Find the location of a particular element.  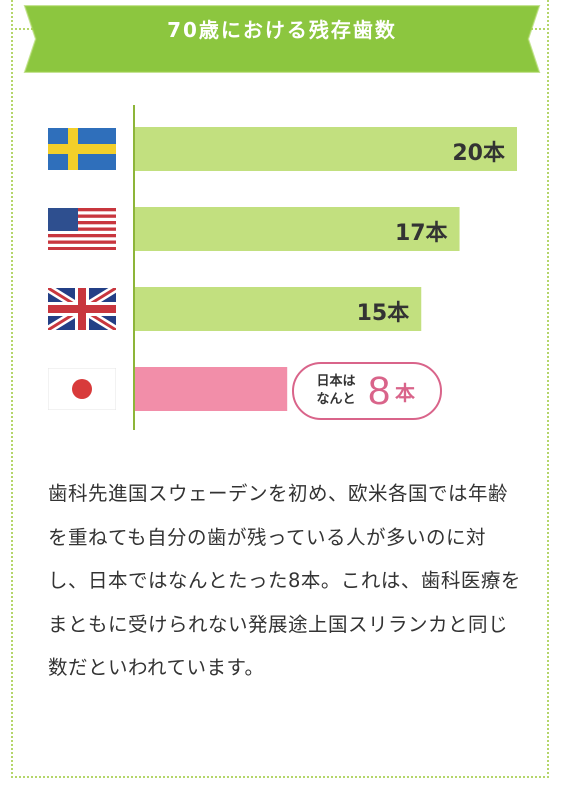

value-label-usa: 17本 is located at coordinates (421, 233).